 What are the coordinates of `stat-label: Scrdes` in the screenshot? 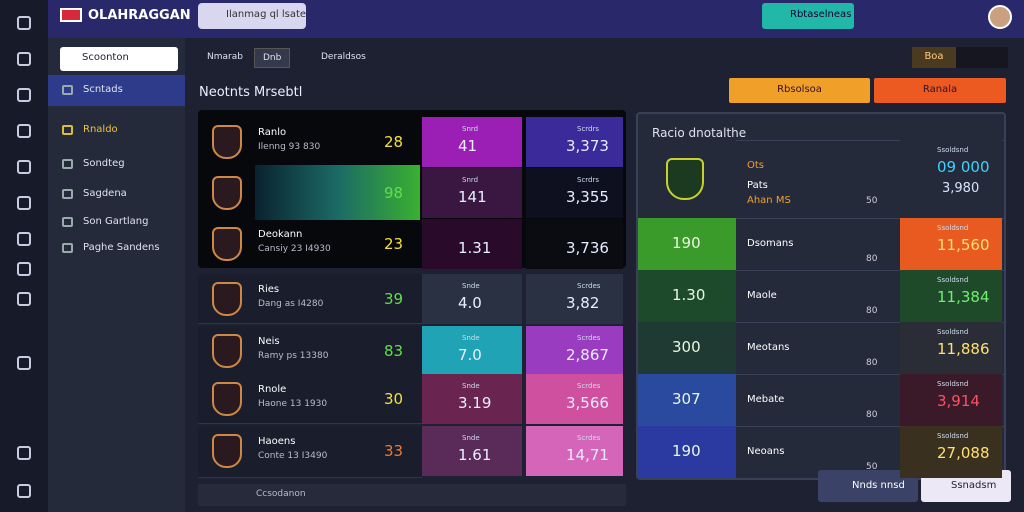 It's located at (589, 438).